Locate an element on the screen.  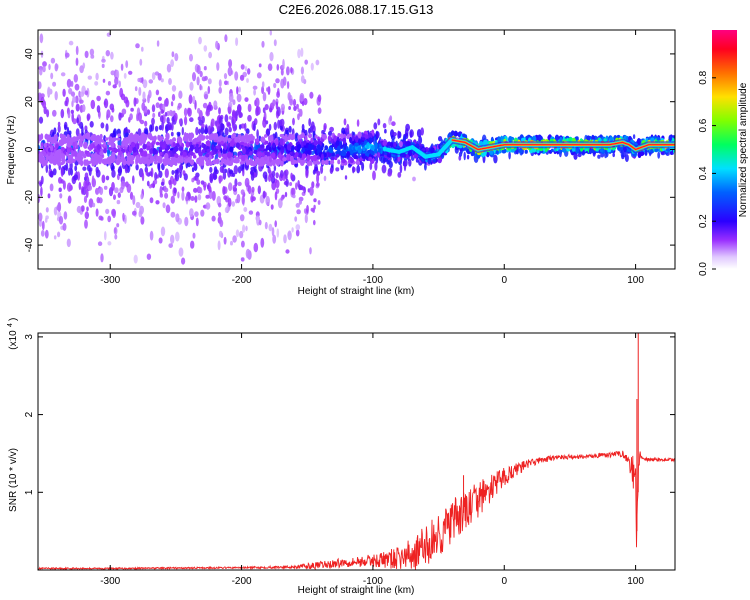
y-tick-label: 40 is located at coordinates (29, 54).